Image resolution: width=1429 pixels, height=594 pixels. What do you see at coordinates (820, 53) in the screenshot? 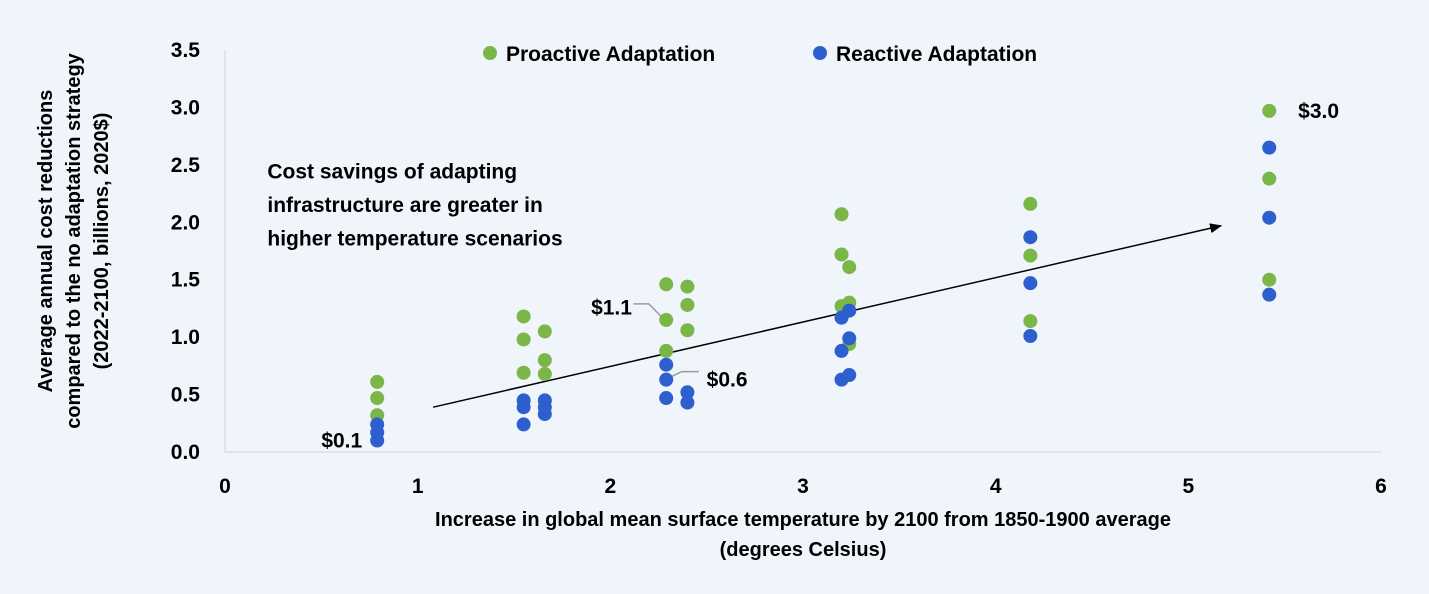
I see `legend-marker-reactive` at bounding box center [820, 53].